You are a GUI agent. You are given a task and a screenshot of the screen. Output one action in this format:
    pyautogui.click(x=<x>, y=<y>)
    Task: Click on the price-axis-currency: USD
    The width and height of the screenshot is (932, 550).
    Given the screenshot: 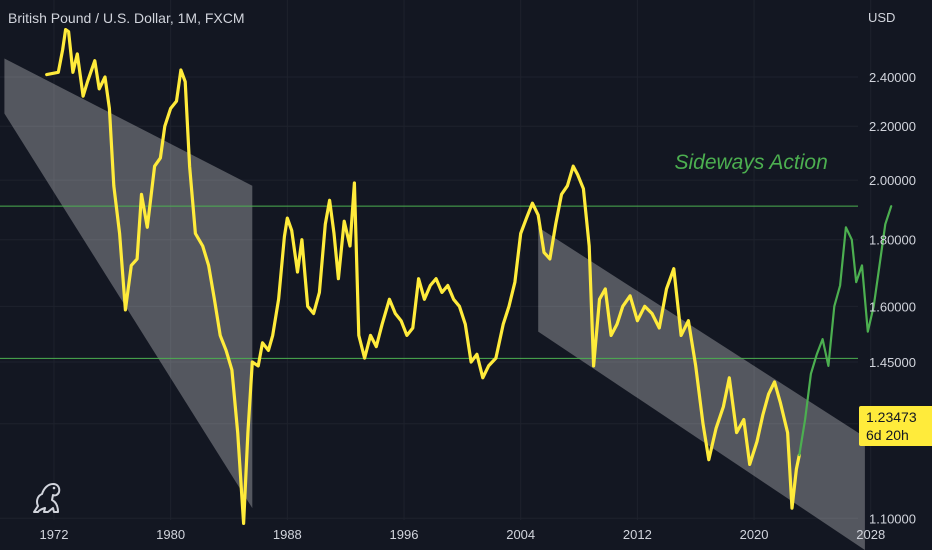 What is the action you would take?
    pyautogui.click(x=882, y=17)
    